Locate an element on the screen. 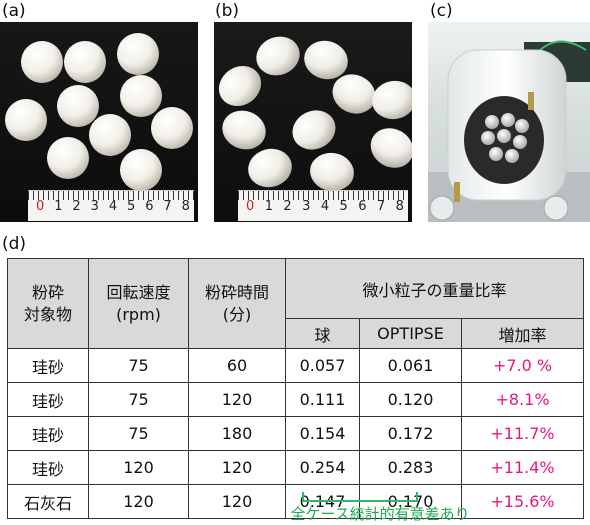  cell-increase: +11.4% is located at coordinates (522, 467).